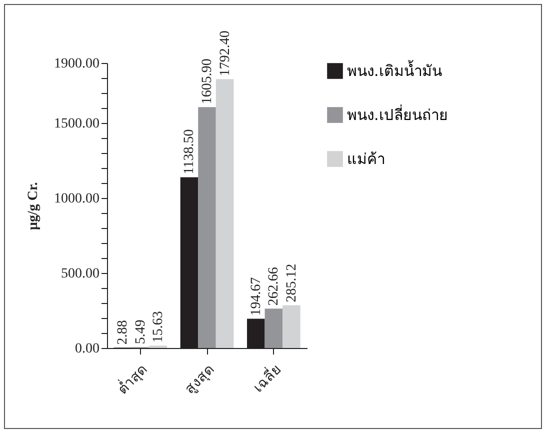 This screenshot has height=433, width=548. Describe the element at coordinates (123, 332) in the screenshot. I see `data-label: 2.88` at that location.